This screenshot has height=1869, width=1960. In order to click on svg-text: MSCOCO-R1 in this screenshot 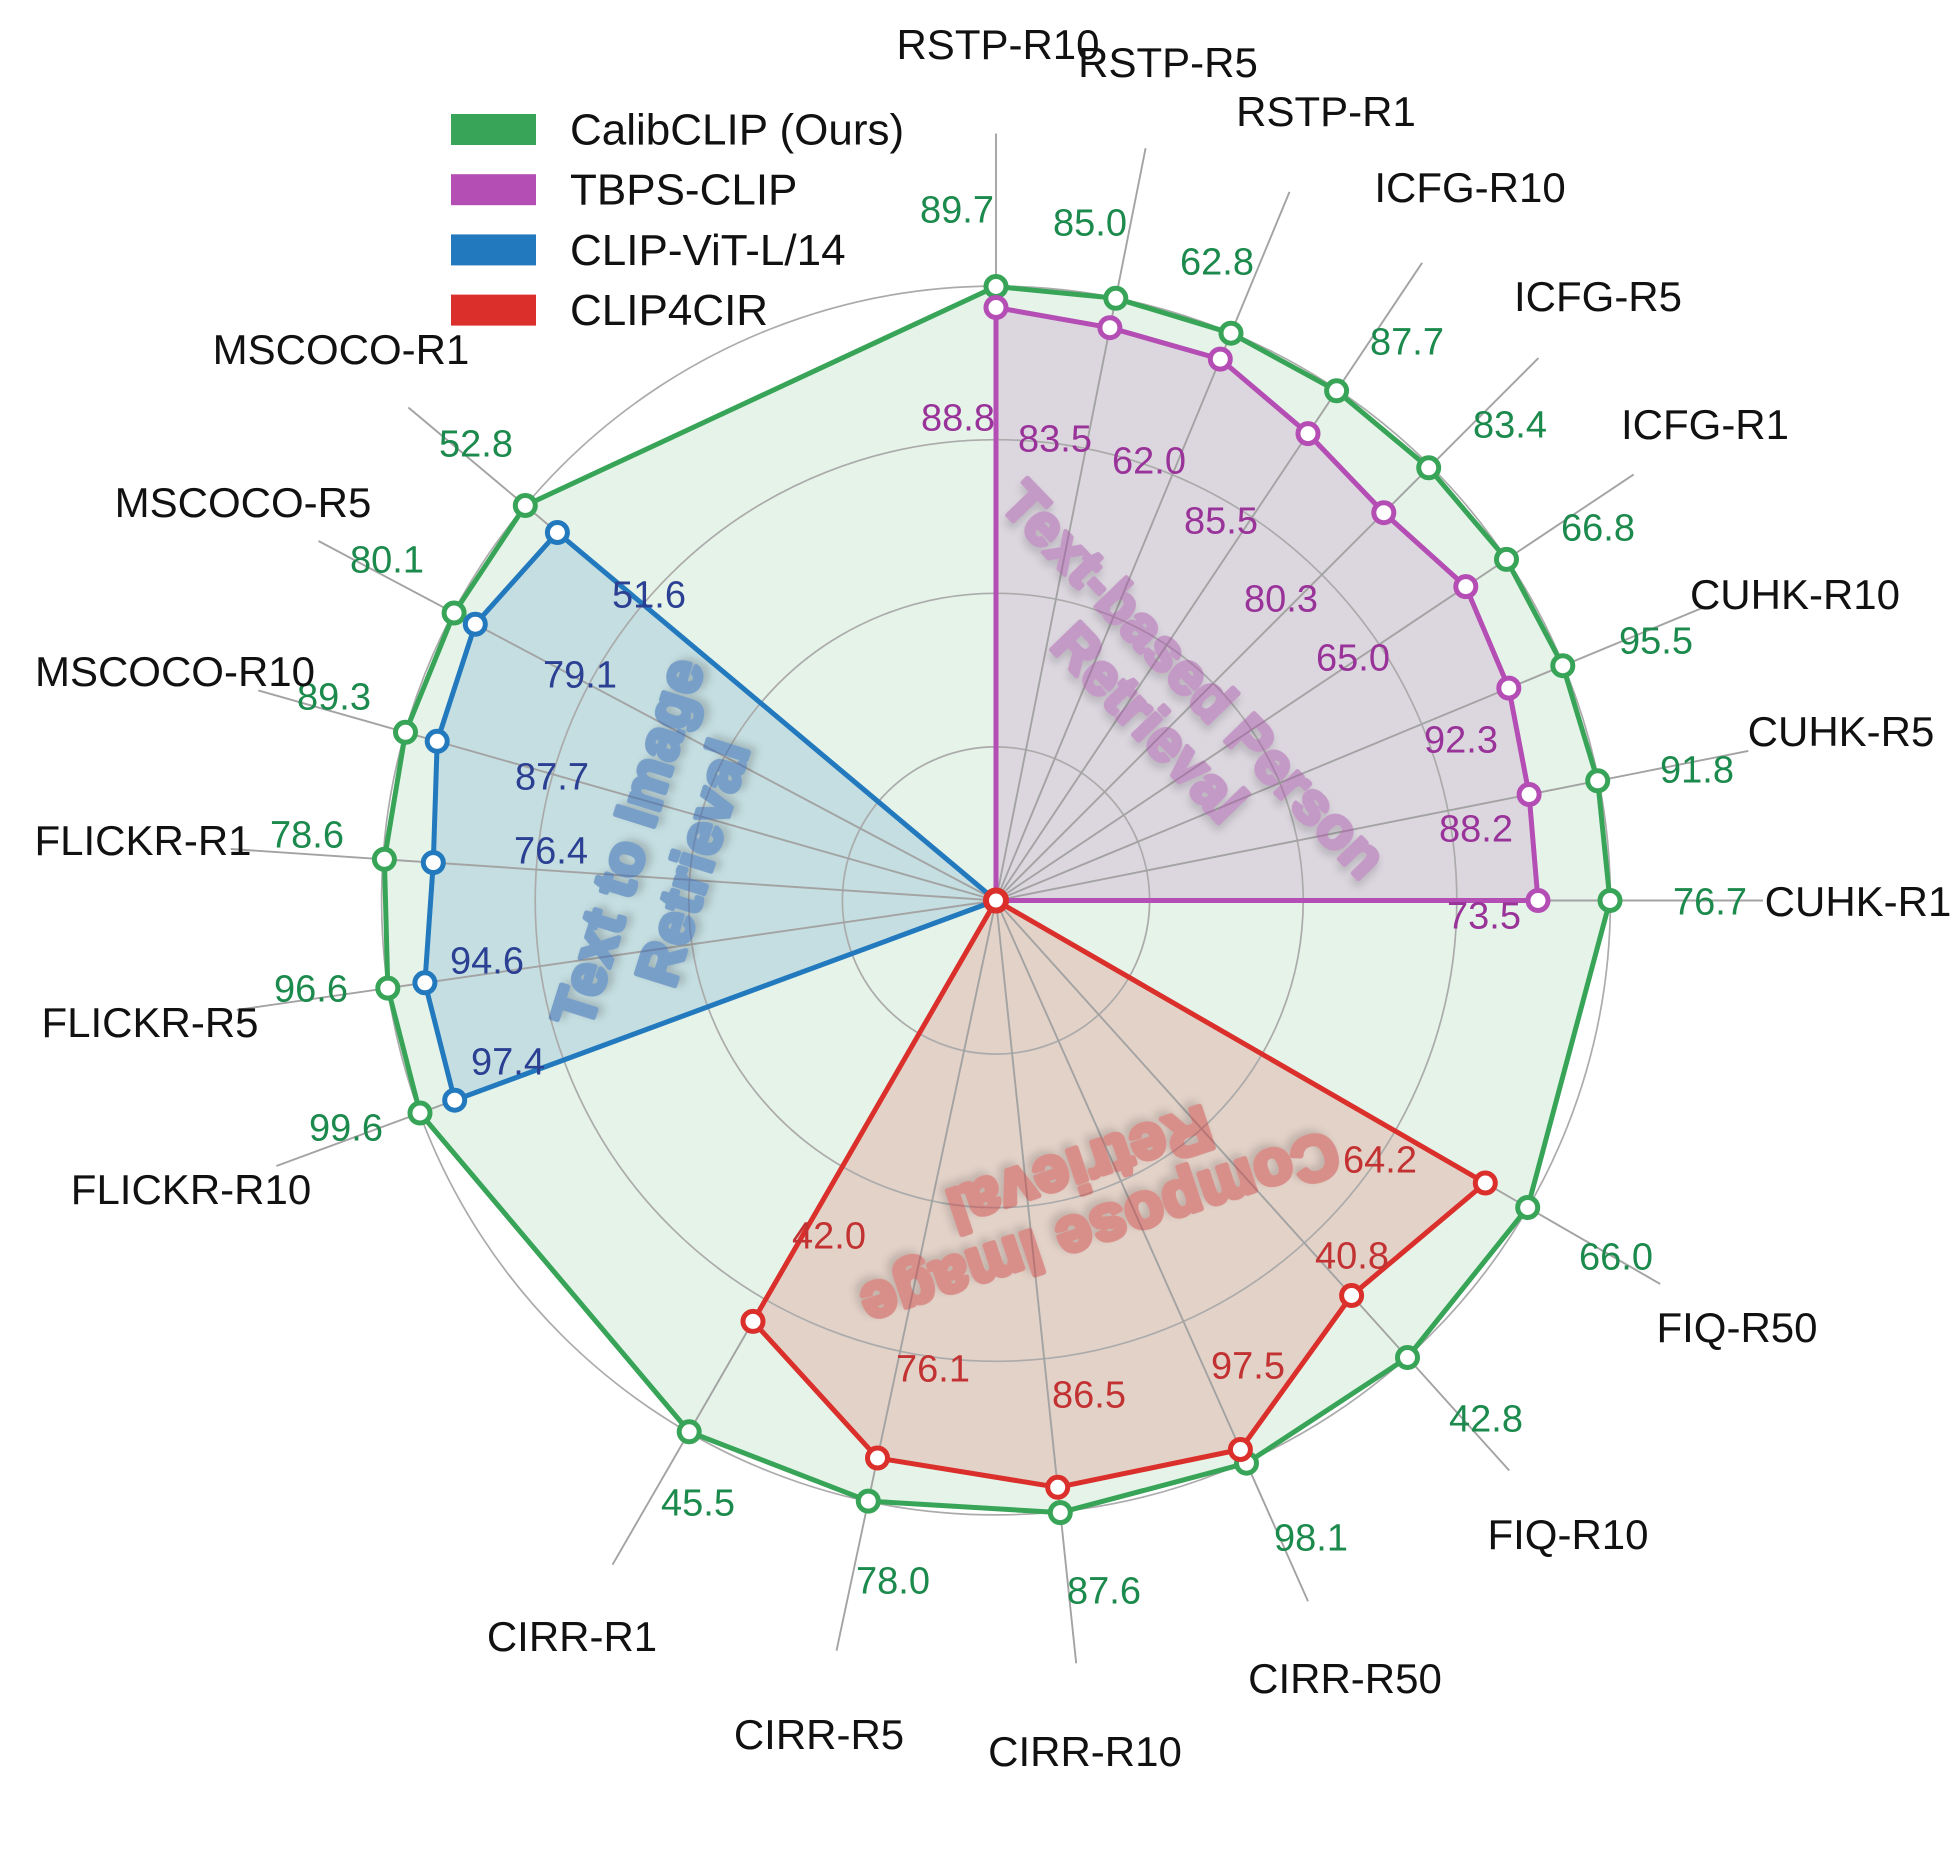, I will do `click(341, 349)`.